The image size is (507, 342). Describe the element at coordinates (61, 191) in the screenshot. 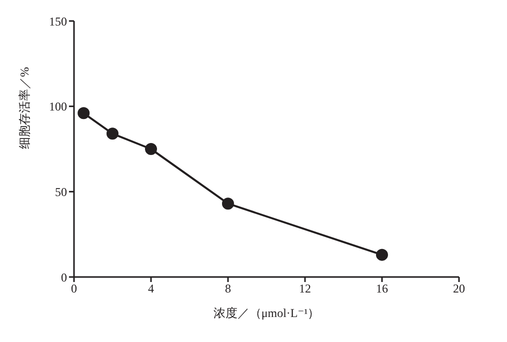

I see `y-tick-label: 50` at that location.